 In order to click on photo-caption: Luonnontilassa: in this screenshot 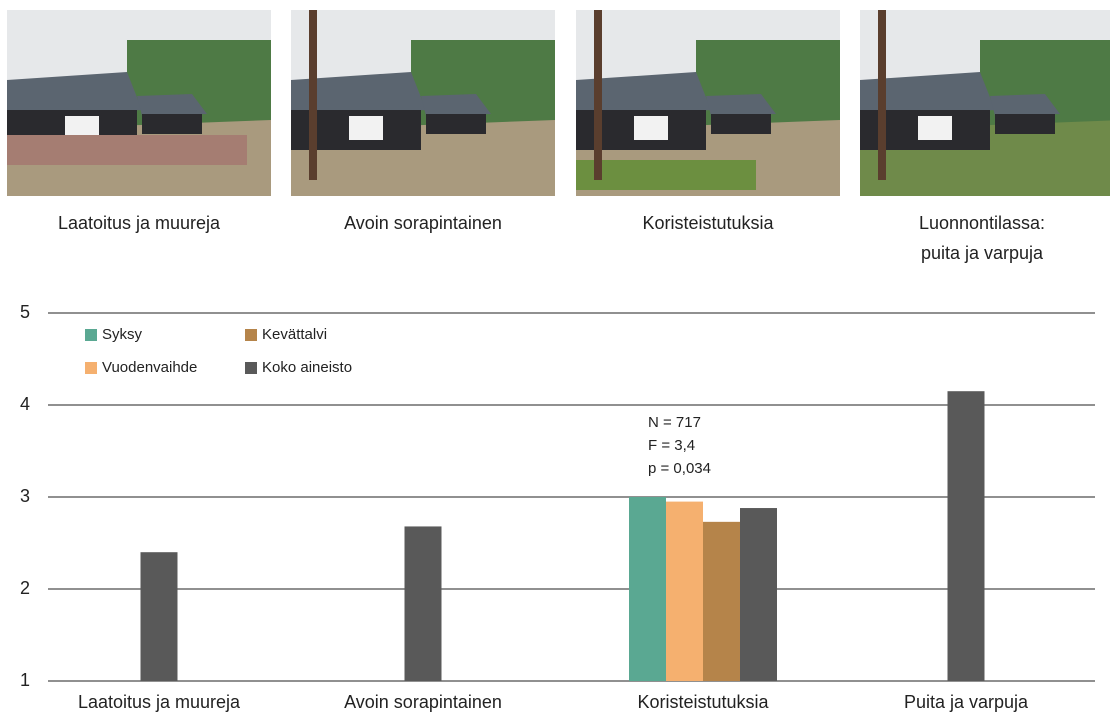, I will do `click(982, 223)`.